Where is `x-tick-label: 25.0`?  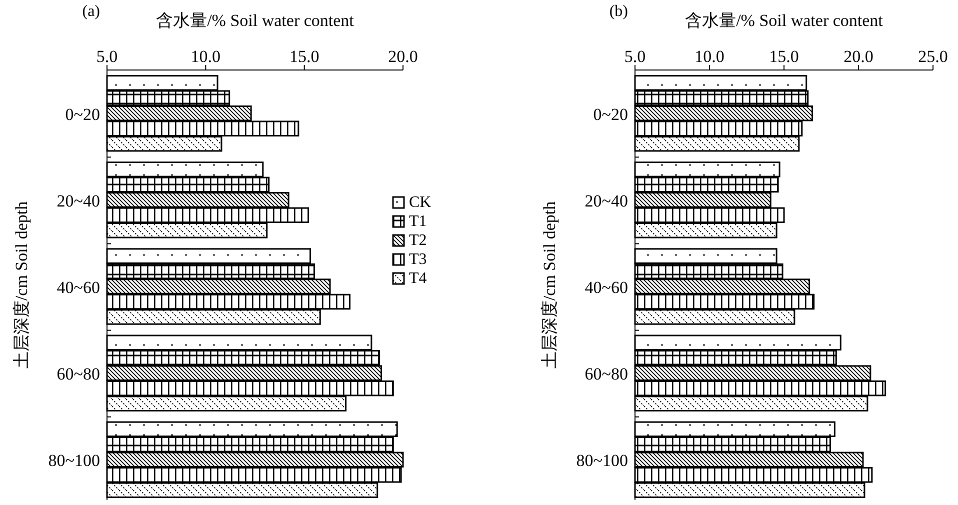
x-tick-label: 25.0 is located at coordinates (933, 56).